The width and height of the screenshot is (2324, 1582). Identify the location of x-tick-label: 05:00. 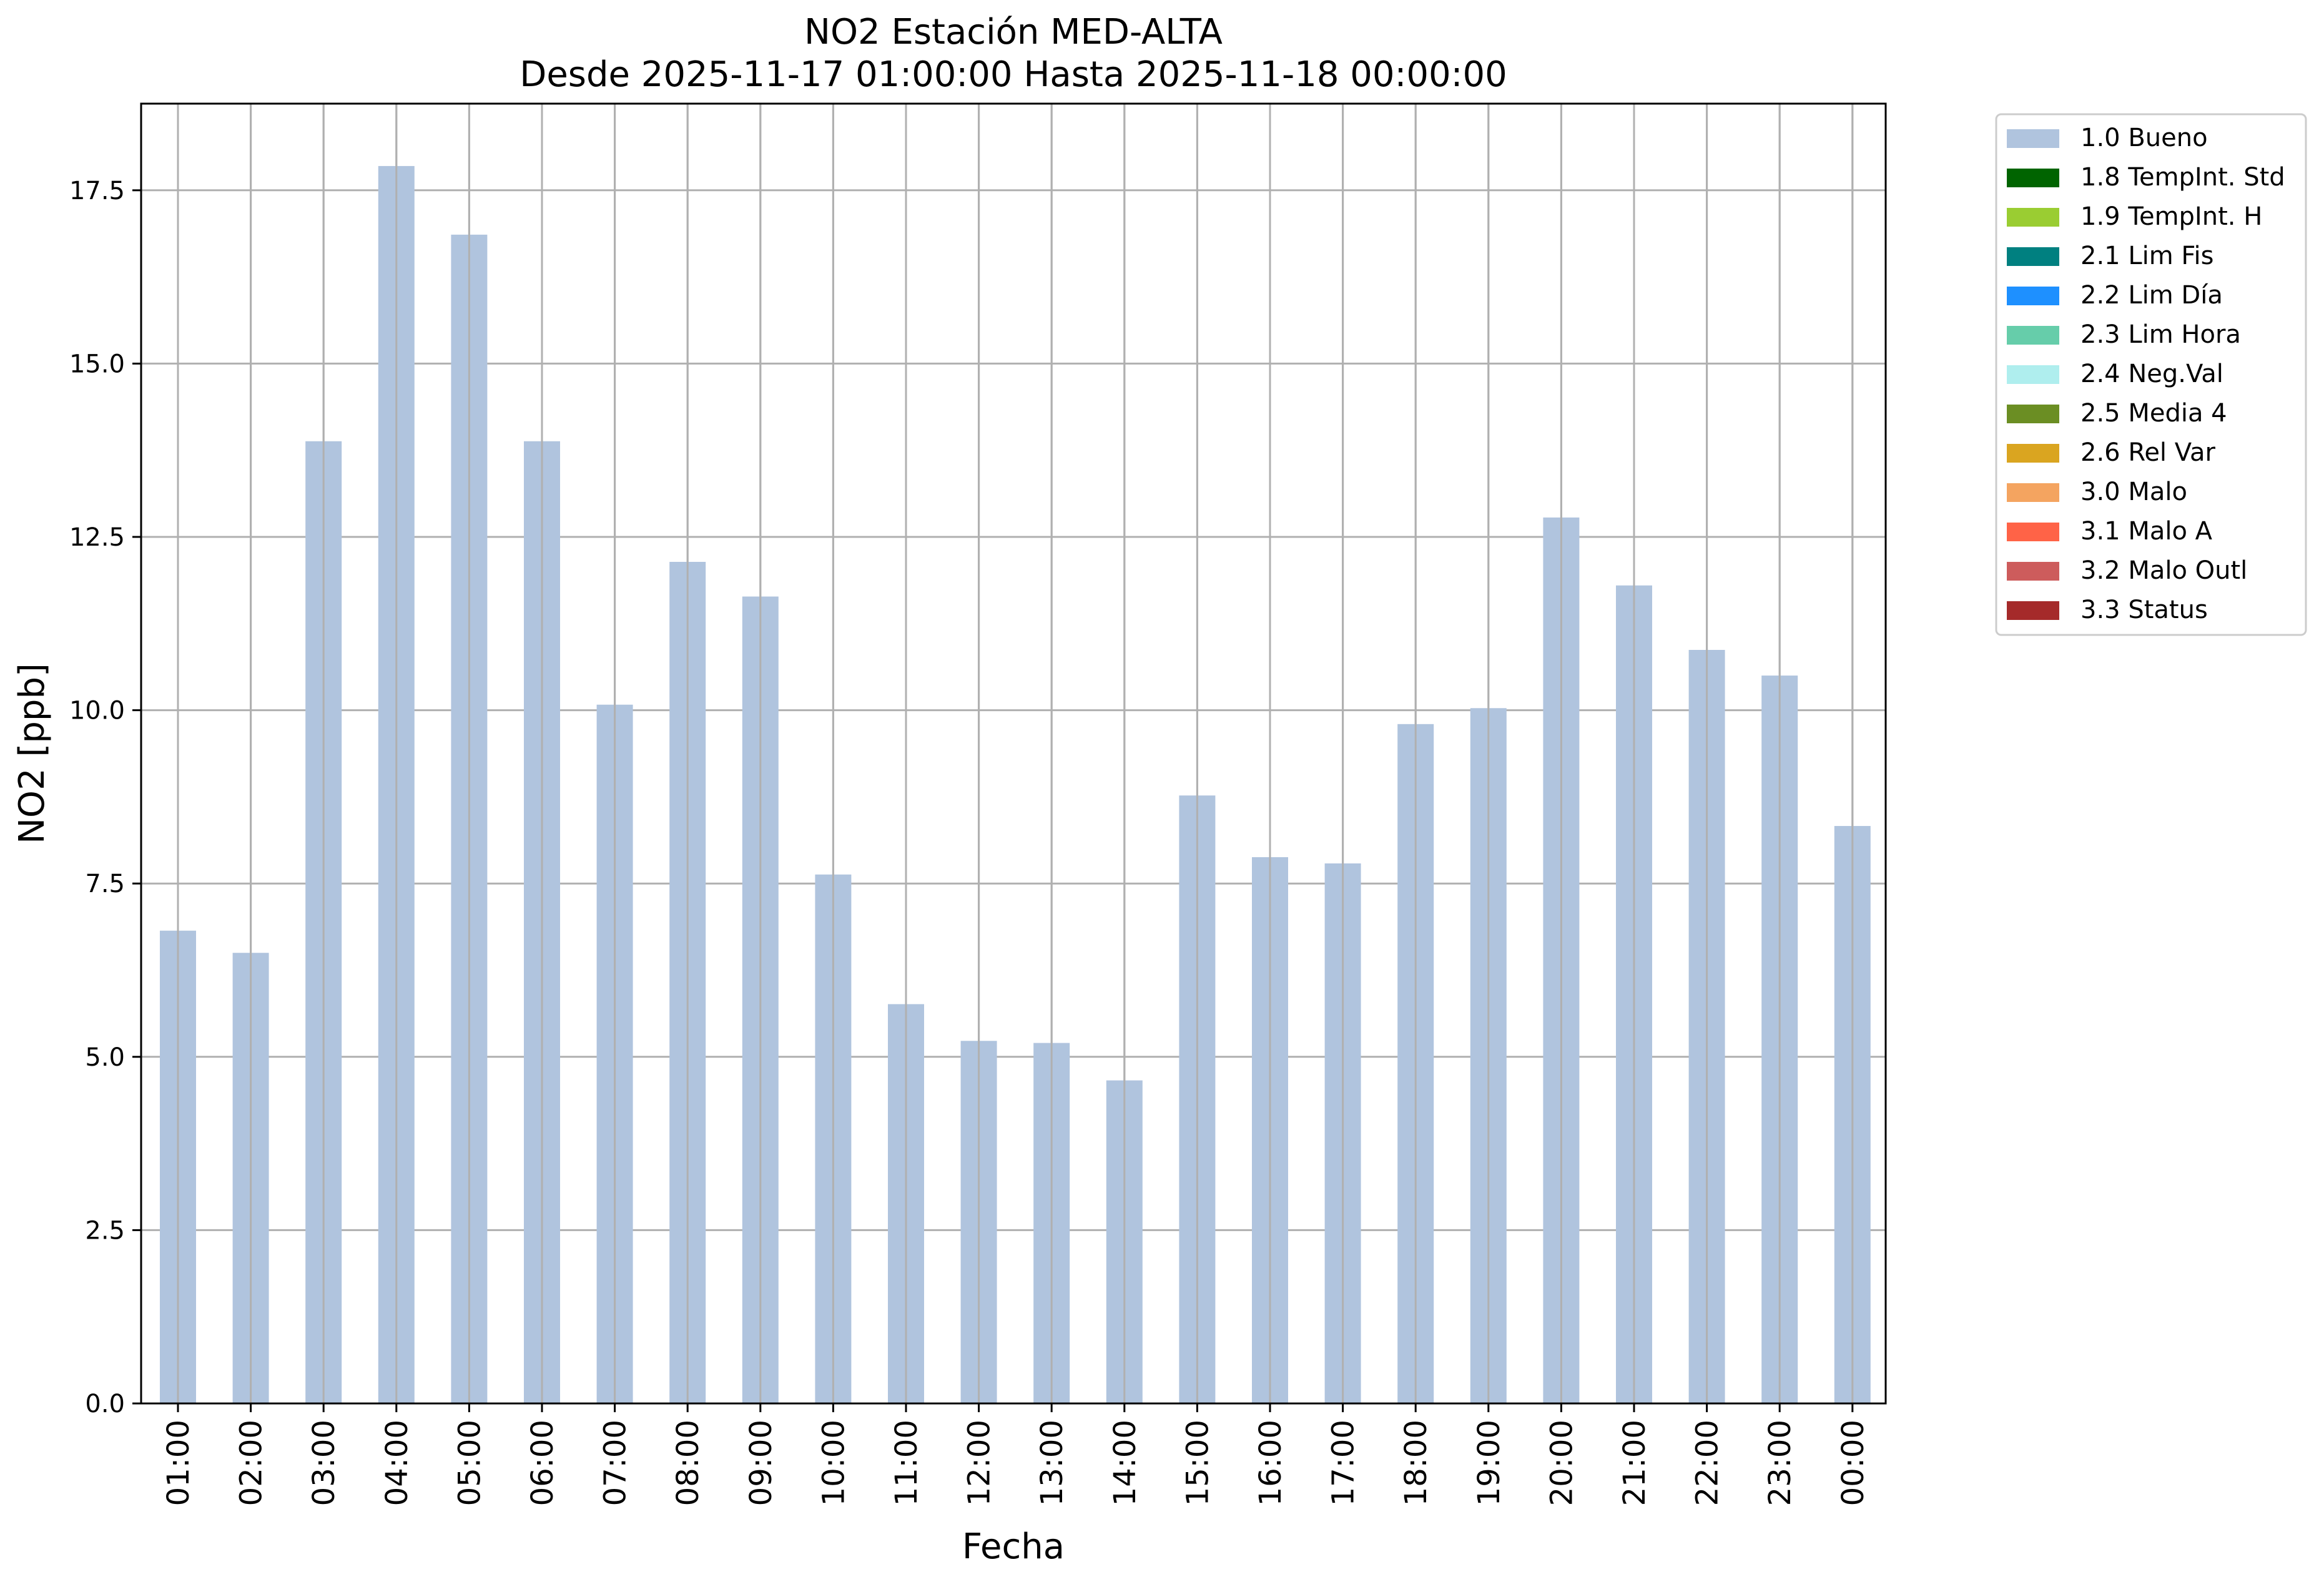
(469, 1463).